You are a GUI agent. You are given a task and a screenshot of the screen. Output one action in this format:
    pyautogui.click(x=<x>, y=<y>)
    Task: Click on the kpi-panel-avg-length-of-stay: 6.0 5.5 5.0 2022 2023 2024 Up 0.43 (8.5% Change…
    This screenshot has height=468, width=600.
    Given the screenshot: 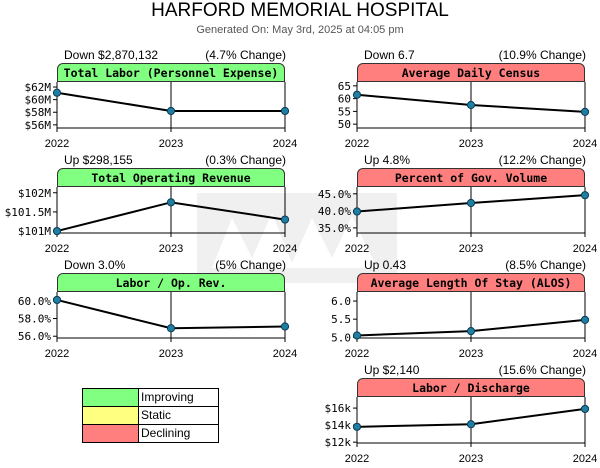 What is the action you would take?
    pyautogui.click(x=450, y=310)
    